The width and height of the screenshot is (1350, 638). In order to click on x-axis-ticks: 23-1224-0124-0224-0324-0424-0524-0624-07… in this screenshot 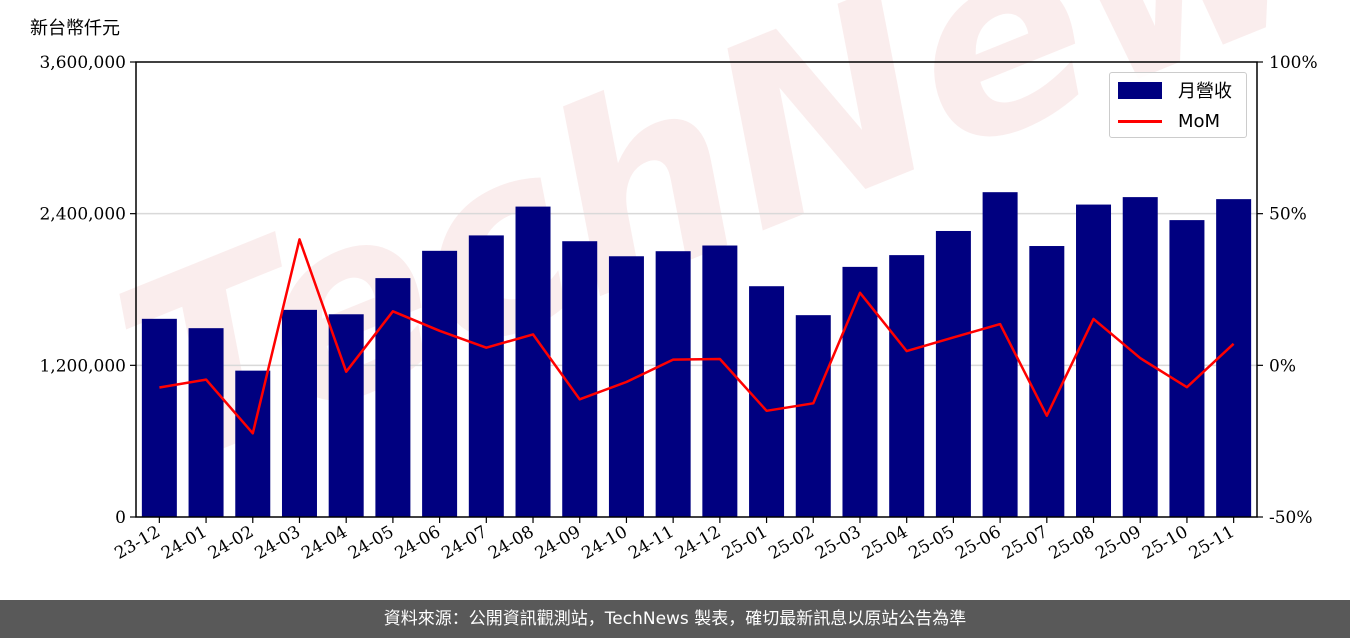, I will do `click(674, 540)`.